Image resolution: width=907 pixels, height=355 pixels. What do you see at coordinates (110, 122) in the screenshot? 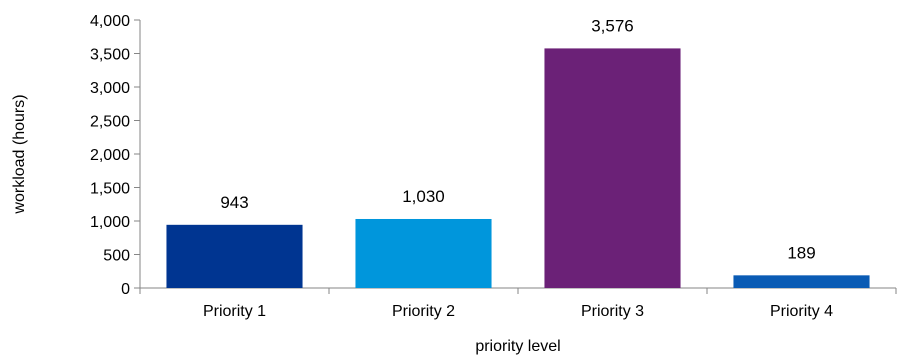
I see `y-tick-label: 2,500` at bounding box center [110, 122].